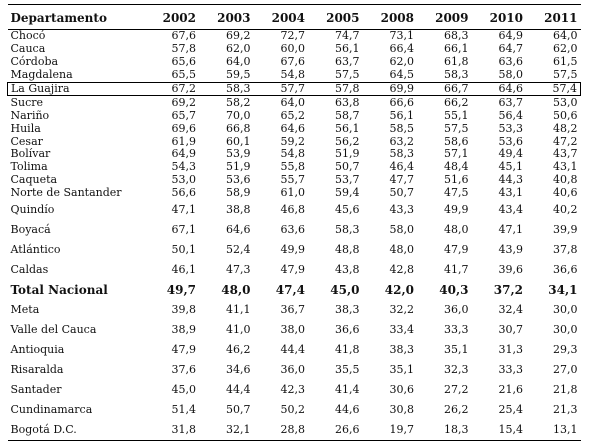 The height and width of the screenshot is (441, 589). I want to click on value-cell: 57,7, so click(280, 89).